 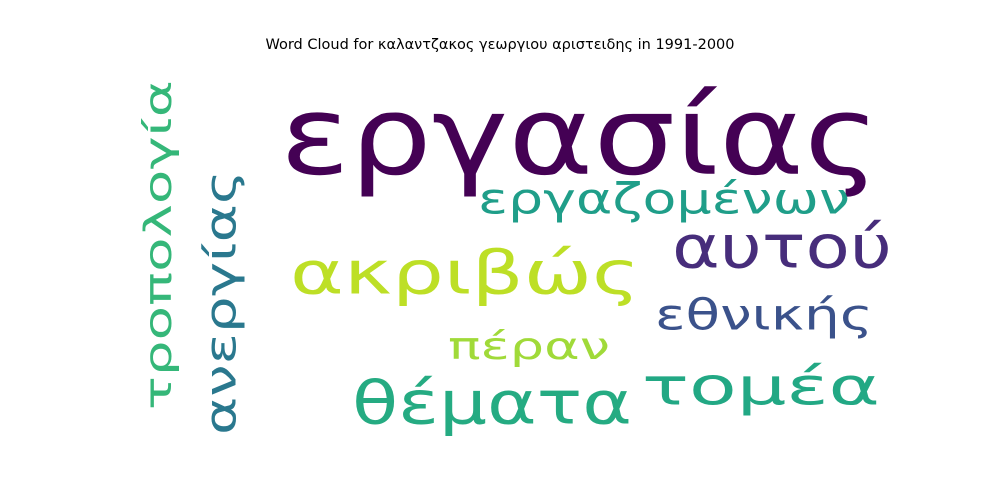 What do you see at coordinates (158, 245) in the screenshot?
I see `cloud-word-7: τροπολογία` at bounding box center [158, 245].